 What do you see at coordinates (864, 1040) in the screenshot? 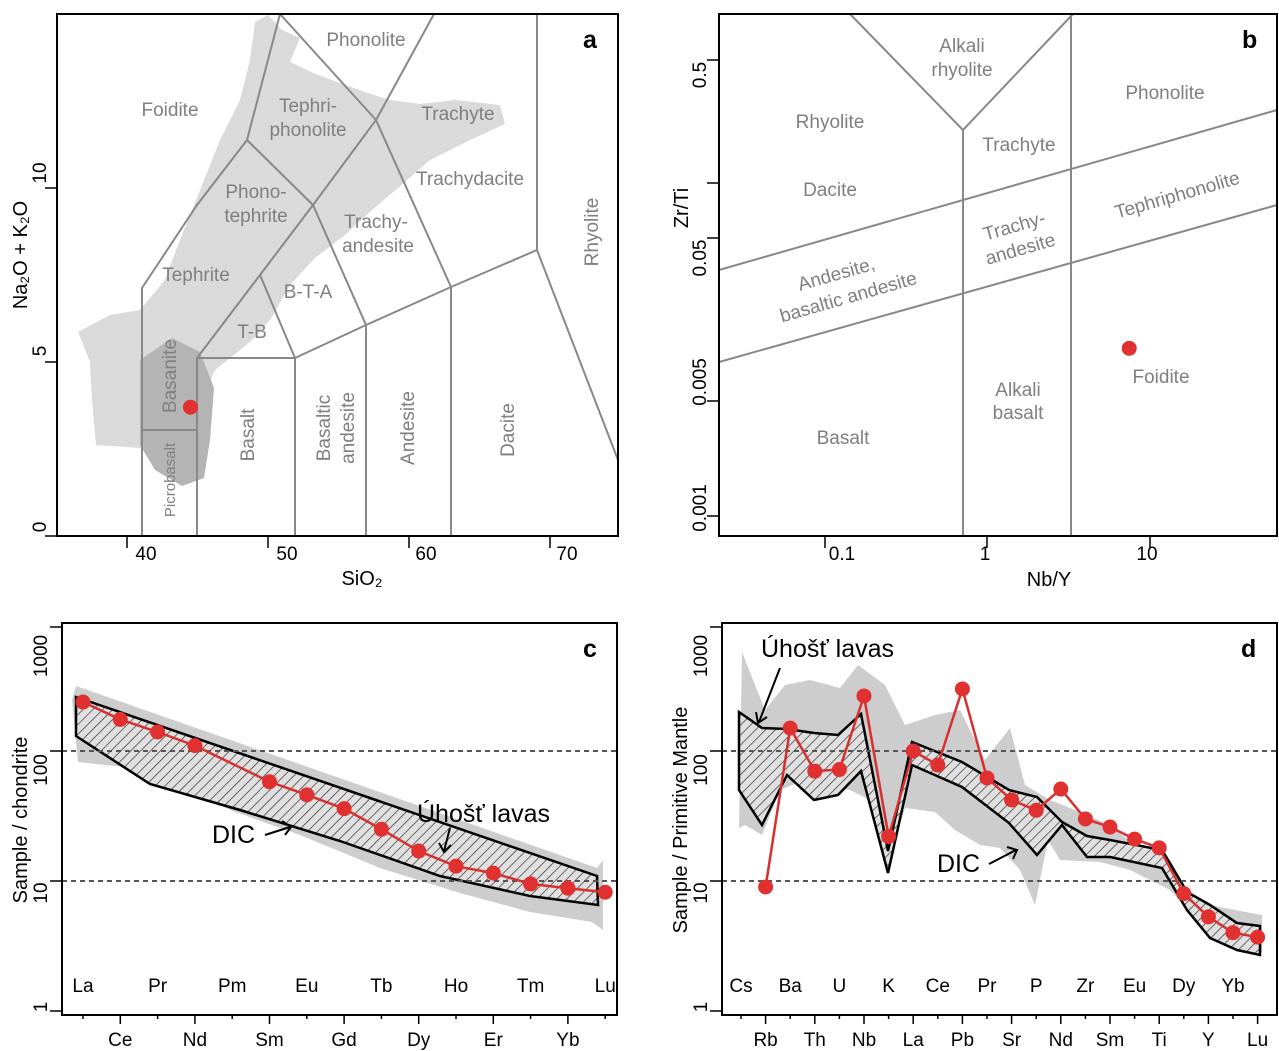
I see `x-tick-label: Nb` at bounding box center [864, 1040].